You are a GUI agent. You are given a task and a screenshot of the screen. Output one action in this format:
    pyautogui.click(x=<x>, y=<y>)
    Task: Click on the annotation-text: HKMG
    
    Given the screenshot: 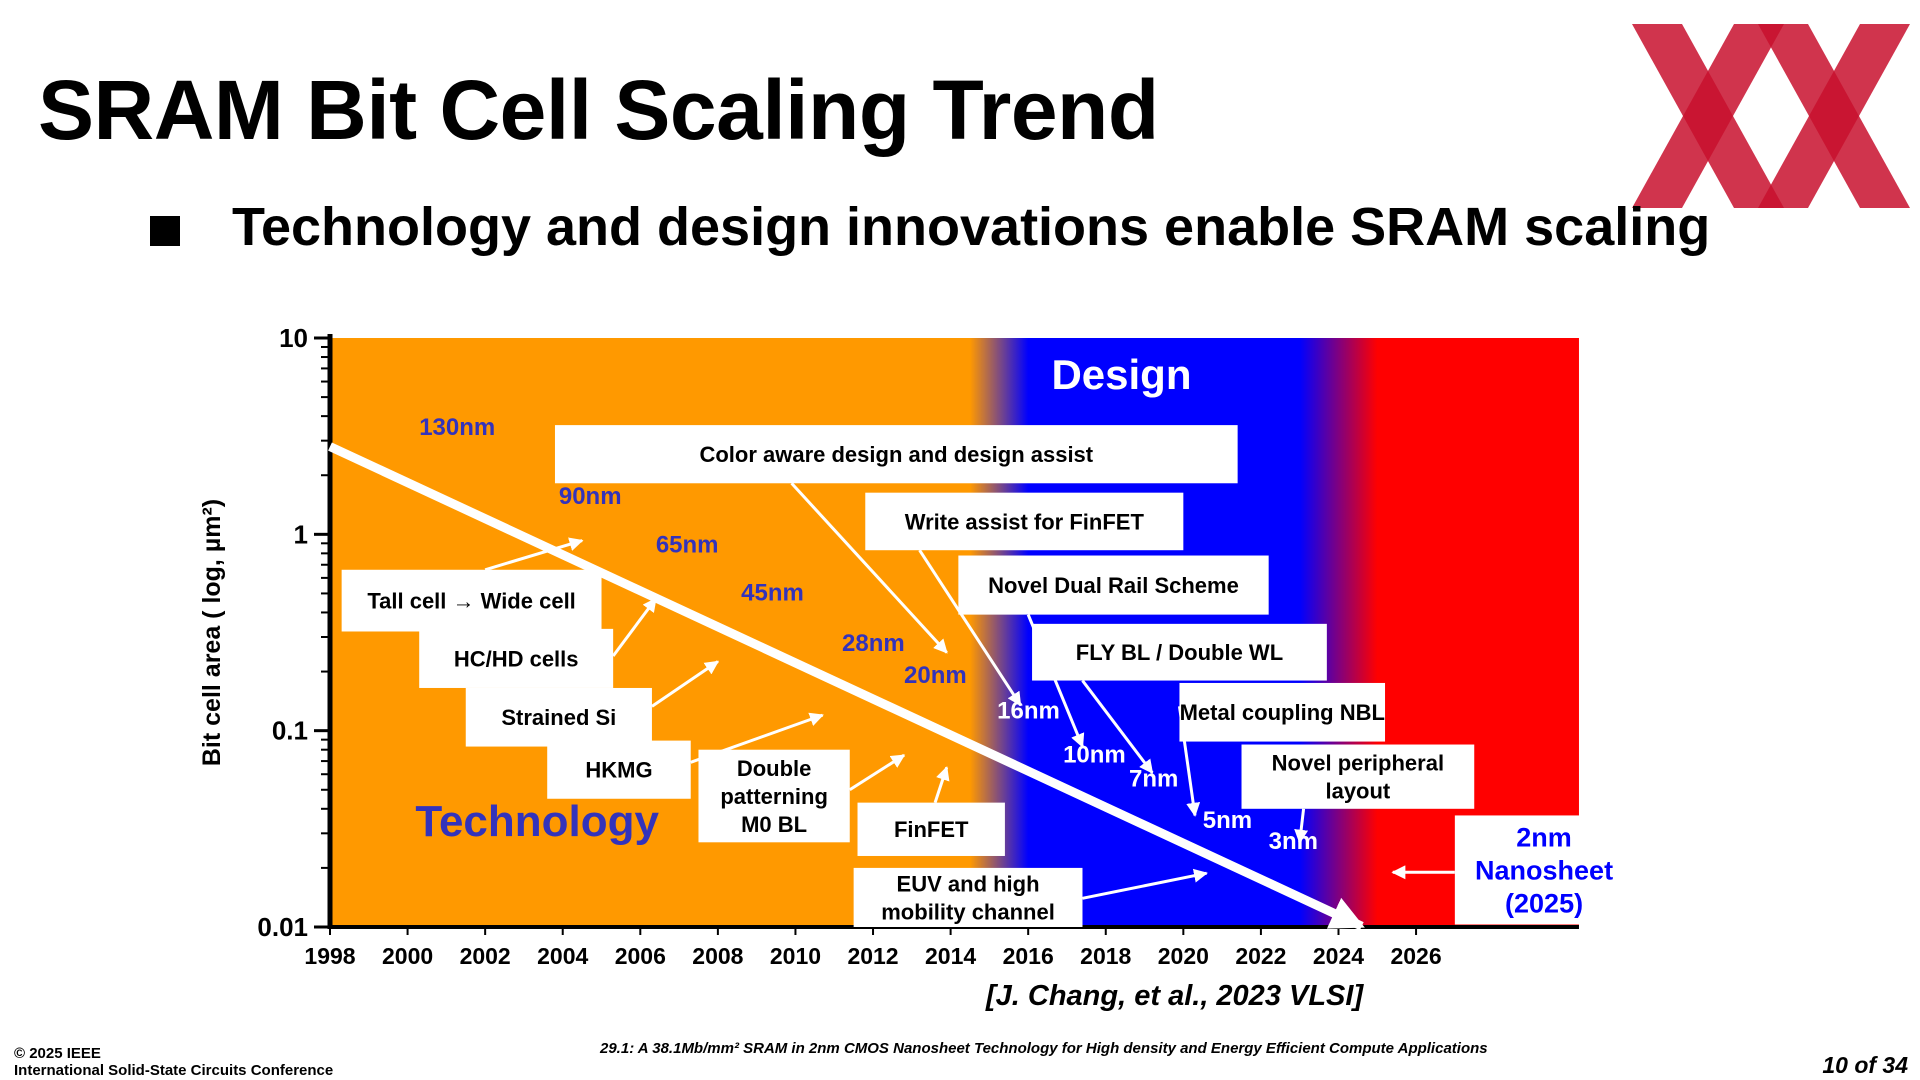 What is the action you would take?
    pyautogui.click(x=618, y=770)
    